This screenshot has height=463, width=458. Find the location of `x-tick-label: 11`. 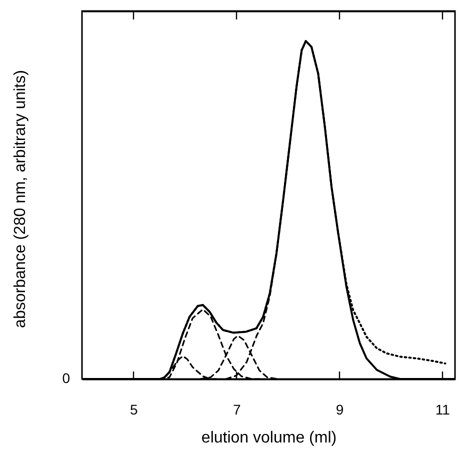

x-tick-label: 11 is located at coordinates (442, 410).